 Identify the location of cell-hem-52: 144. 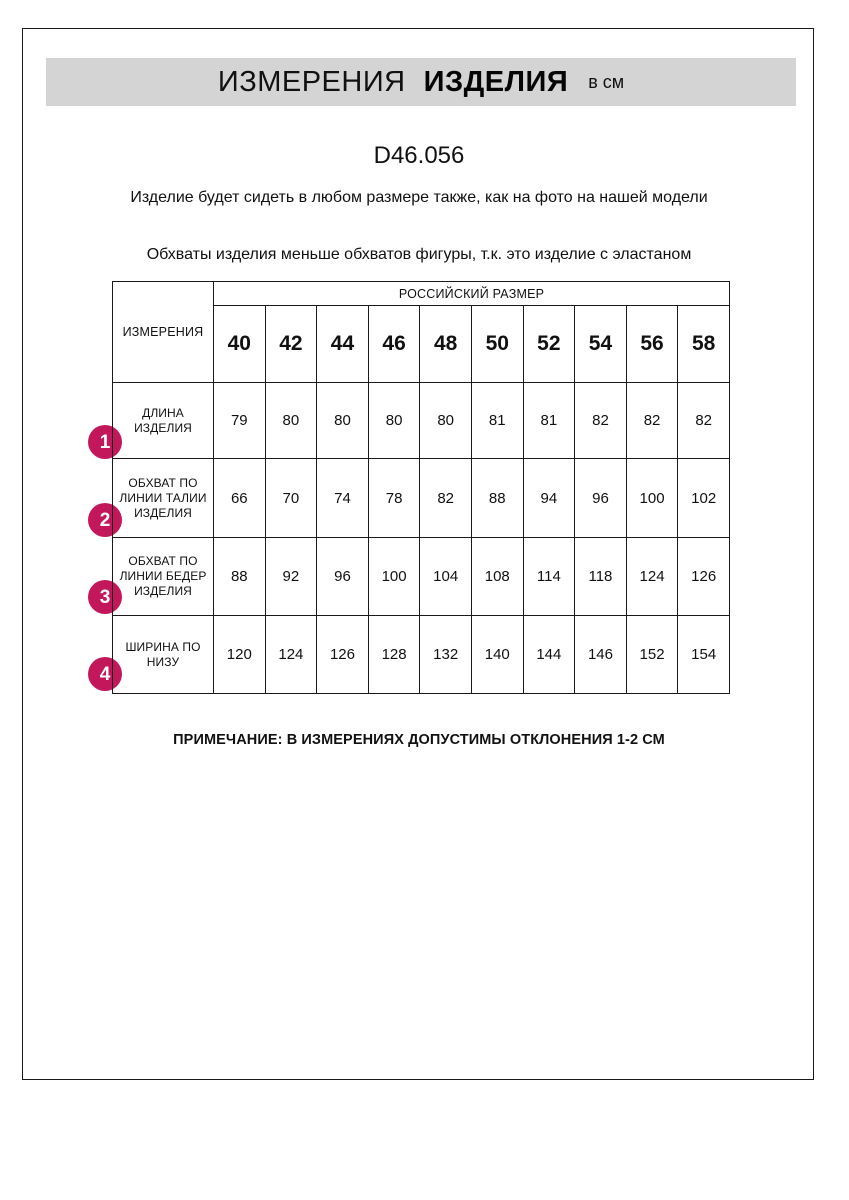
(549, 654).